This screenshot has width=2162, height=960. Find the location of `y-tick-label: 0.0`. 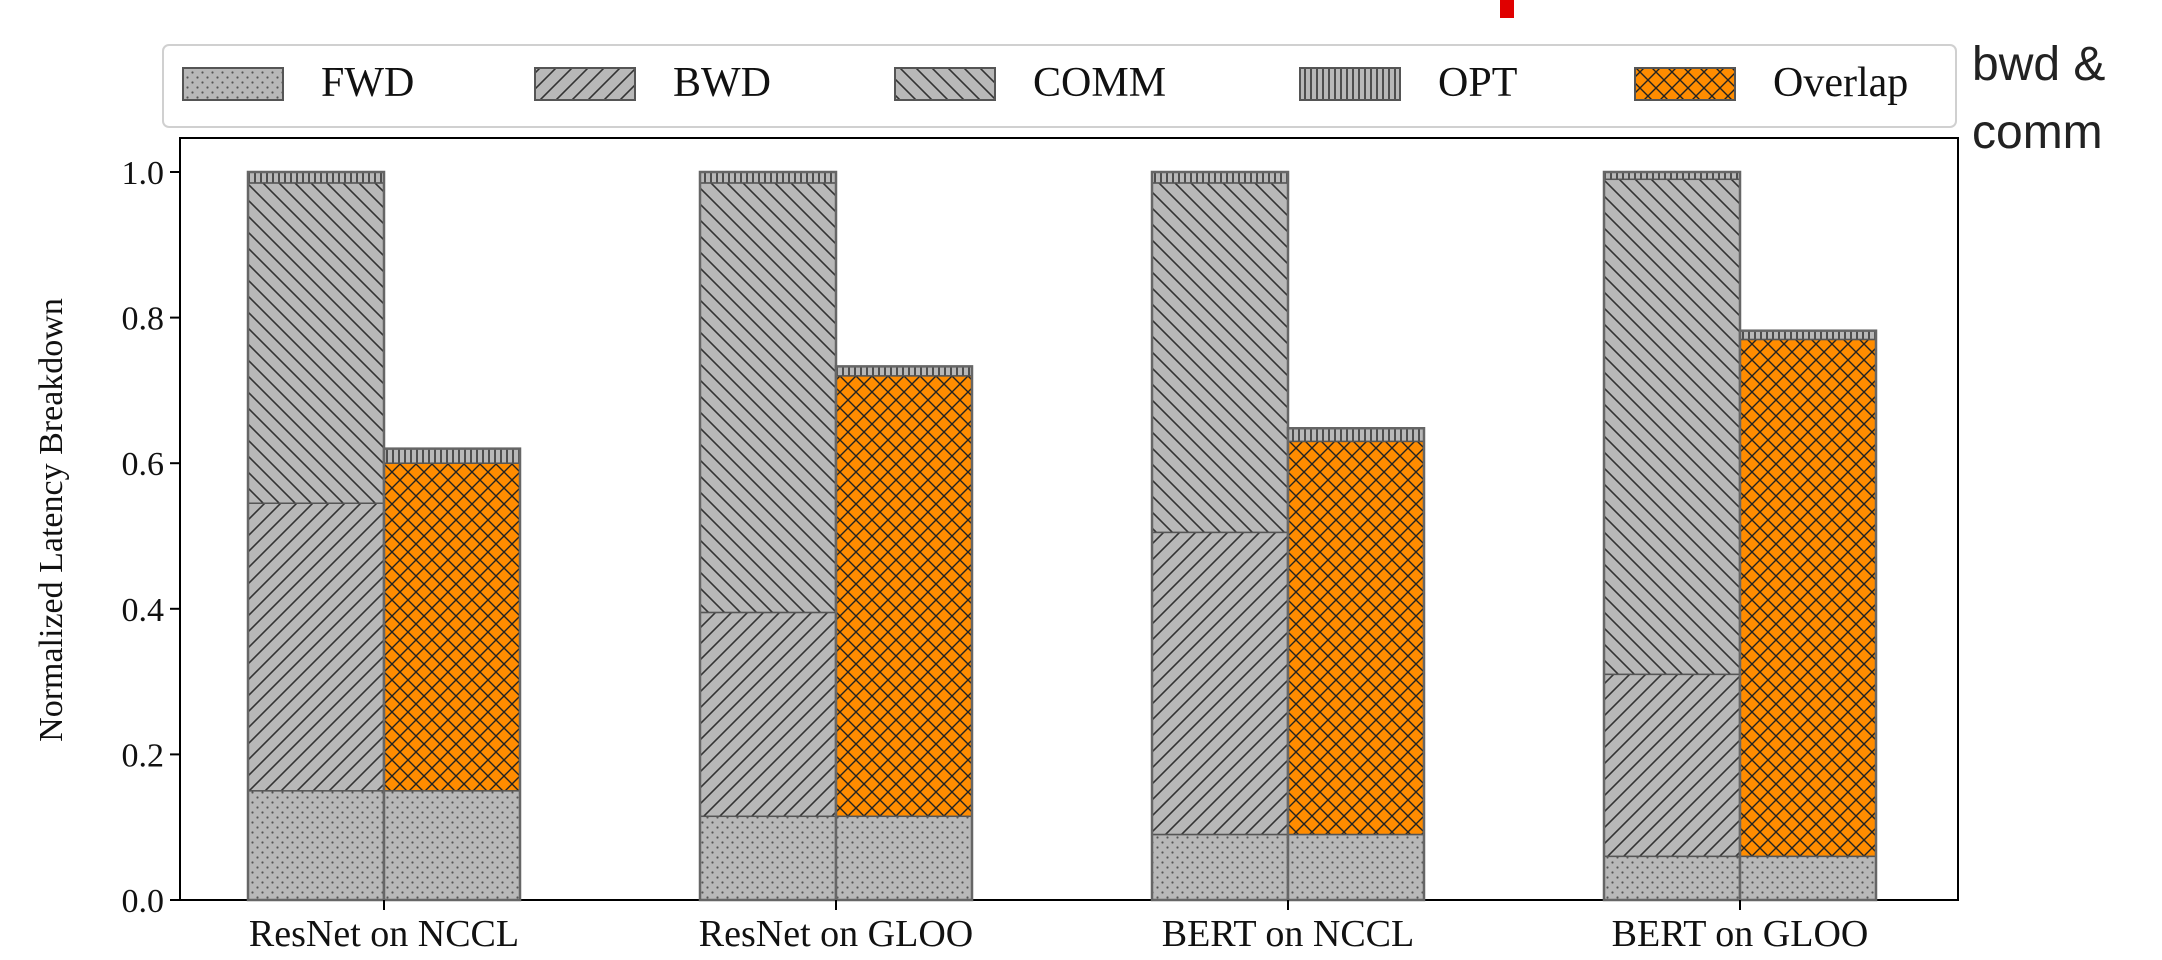

y-tick-label: 0.0 is located at coordinates (143, 901).